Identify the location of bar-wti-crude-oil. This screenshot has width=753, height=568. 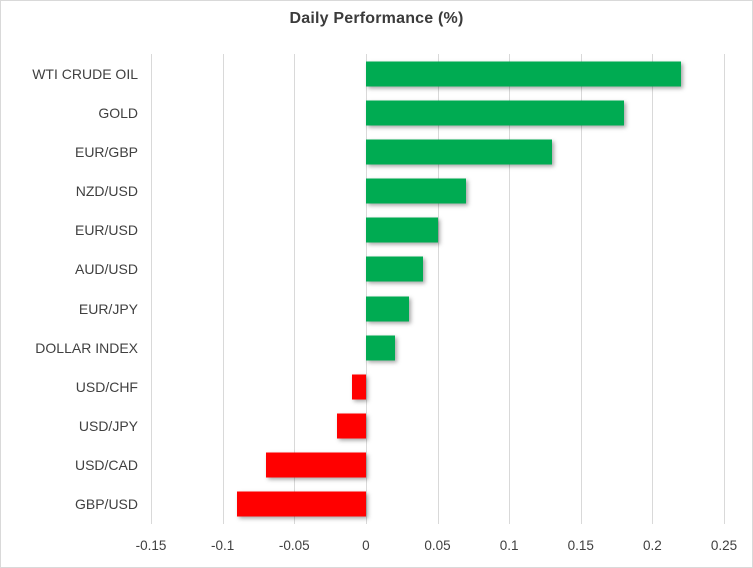
(523, 74).